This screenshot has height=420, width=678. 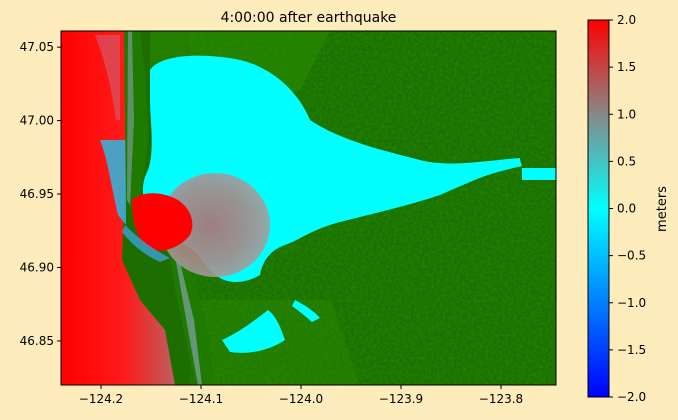 I want to click on y-tick-label: 46.95, so click(x=37, y=194).